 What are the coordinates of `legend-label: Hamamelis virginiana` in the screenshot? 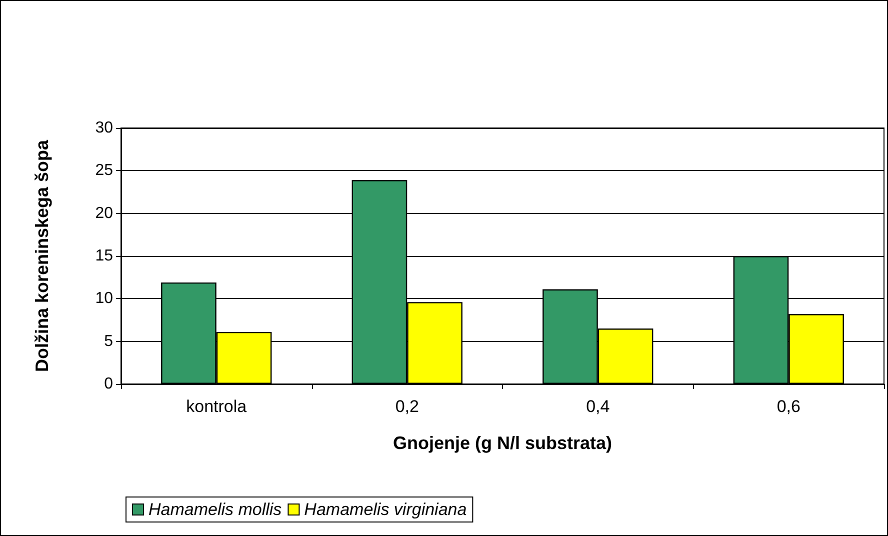 It's located at (385, 509).